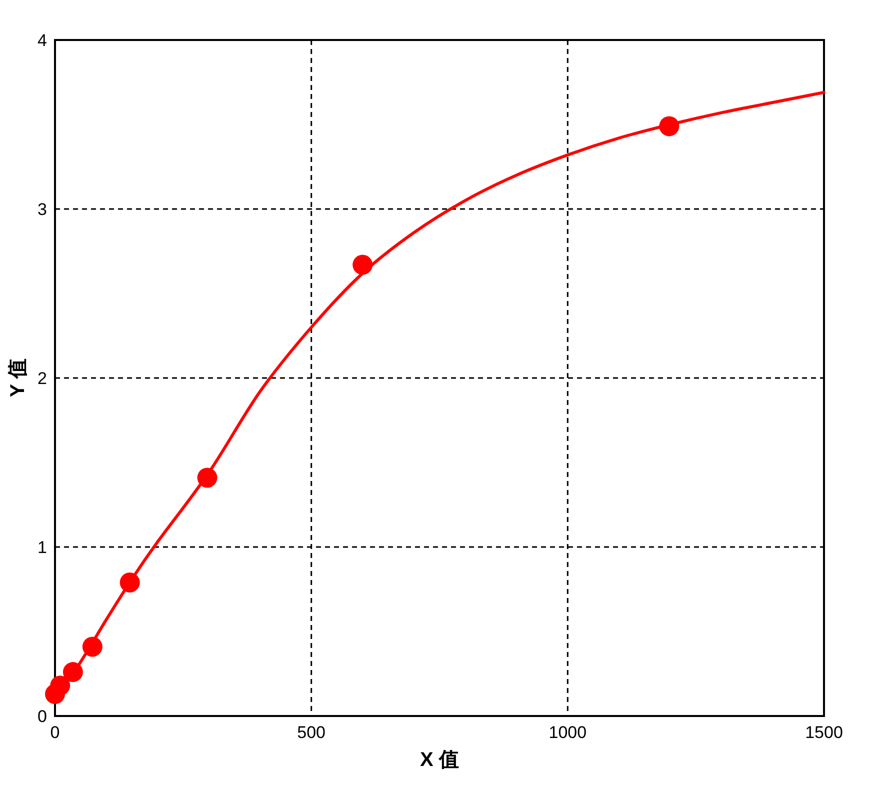 The image size is (870, 793). What do you see at coordinates (42, 209) in the screenshot?
I see `y-tick-label: 3` at bounding box center [42, 209].